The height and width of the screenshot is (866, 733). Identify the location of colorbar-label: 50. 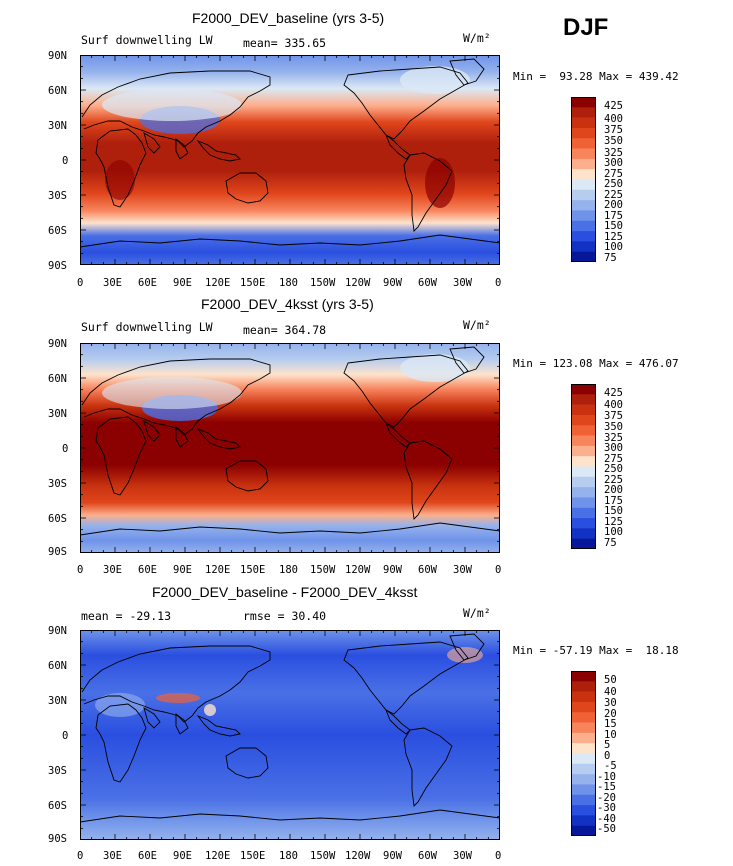
(610, 680).